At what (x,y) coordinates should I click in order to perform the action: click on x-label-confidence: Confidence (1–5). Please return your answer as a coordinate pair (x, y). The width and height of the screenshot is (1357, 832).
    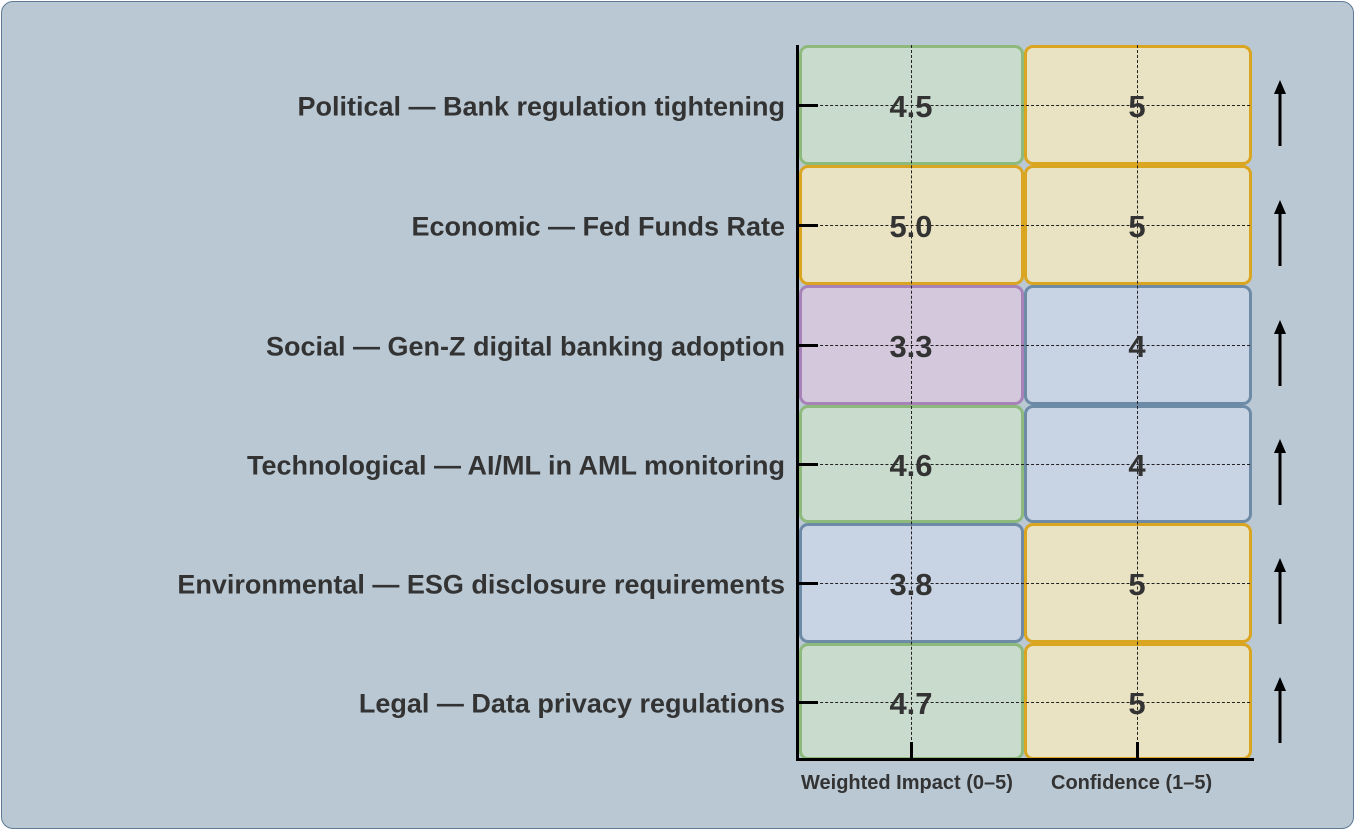
    Looking at the image, I should click on (1132, 783).